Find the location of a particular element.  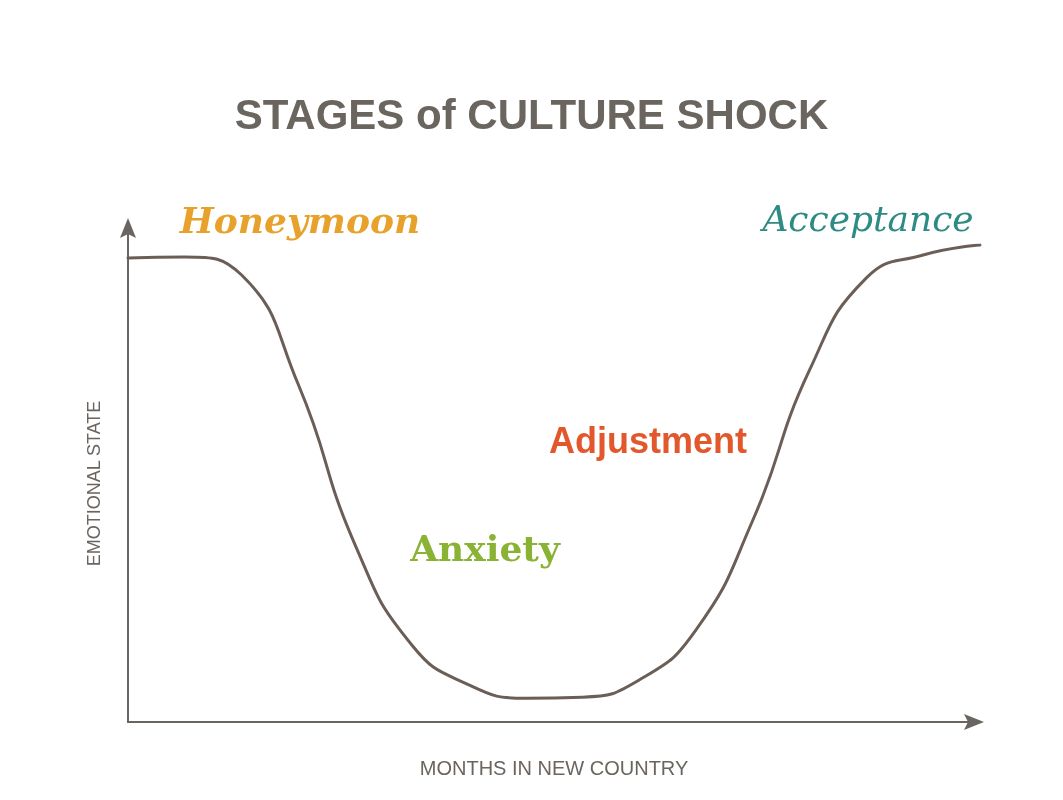

annotation: Anxiety is located at coordinates (485, 548).